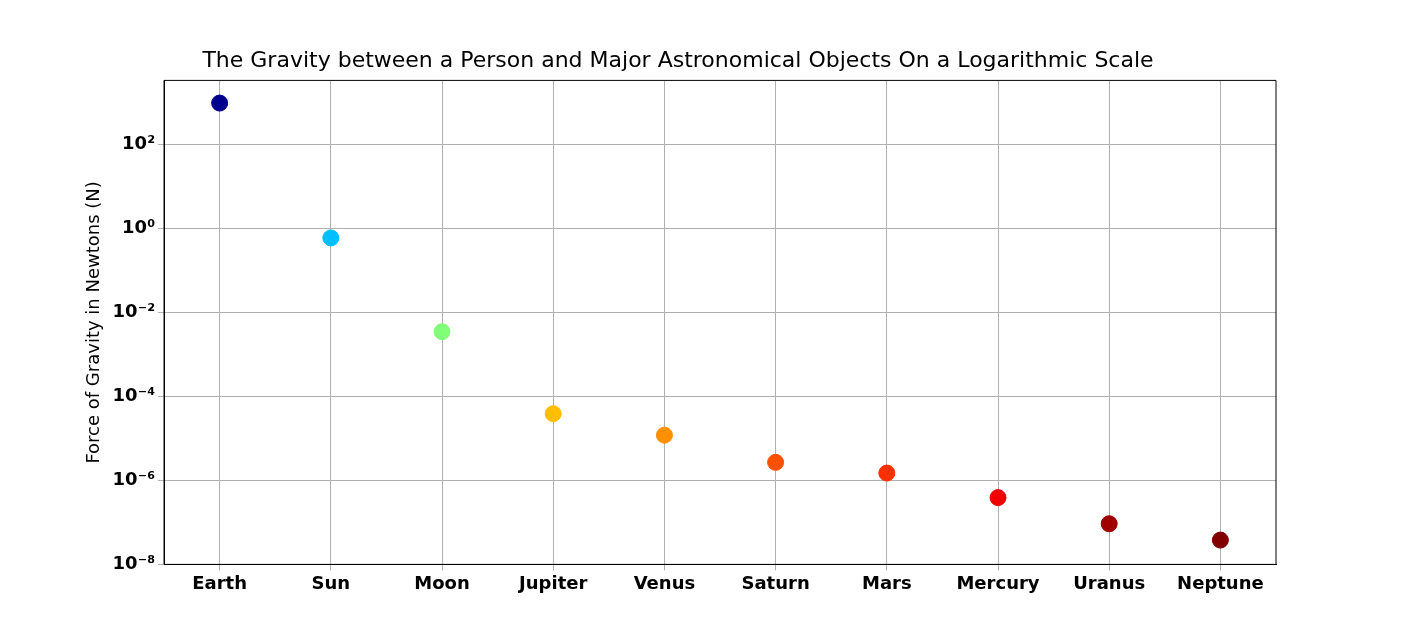 This screenshot has width=1406, height=638. Describe the element at coordinates (139, 143) in the screenshot. I see `y-tick-label: 10²` at that location.